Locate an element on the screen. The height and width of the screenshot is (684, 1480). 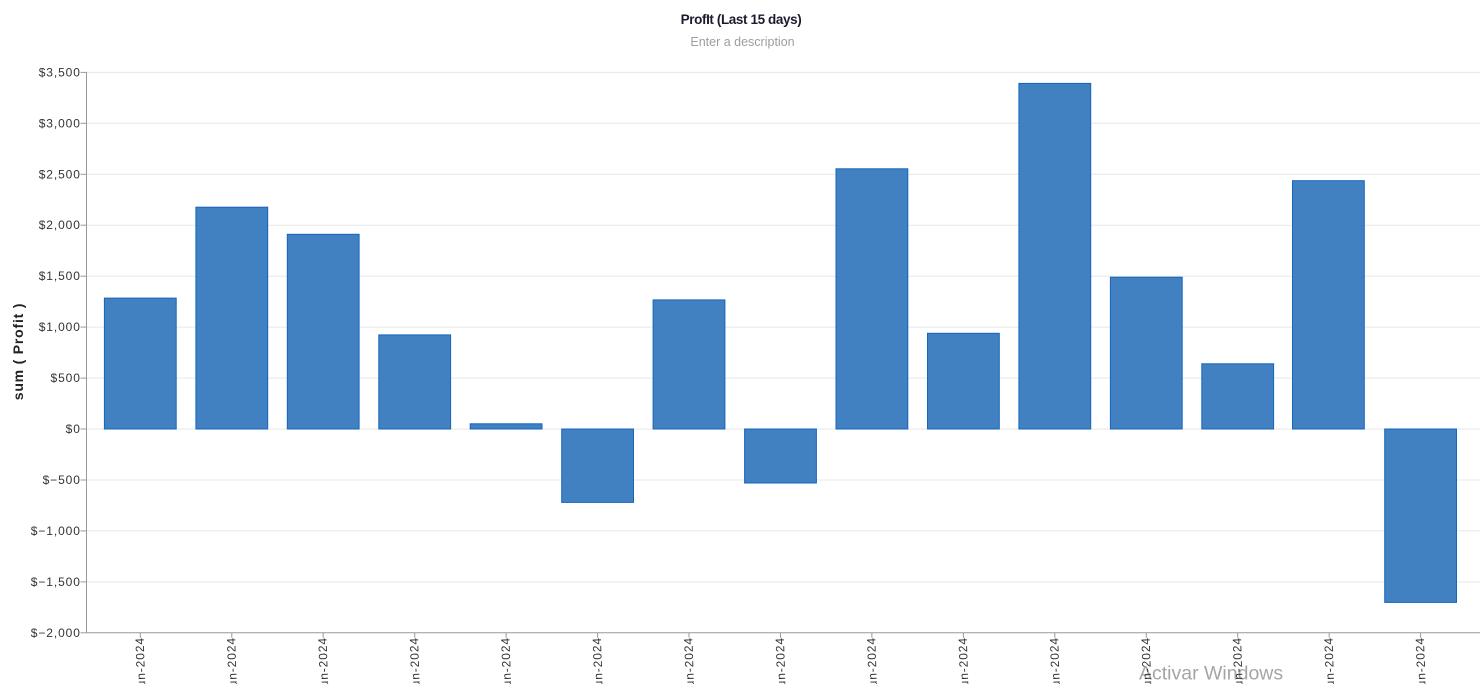
svg-text: $1,500 is located at coordinates (60, 276).